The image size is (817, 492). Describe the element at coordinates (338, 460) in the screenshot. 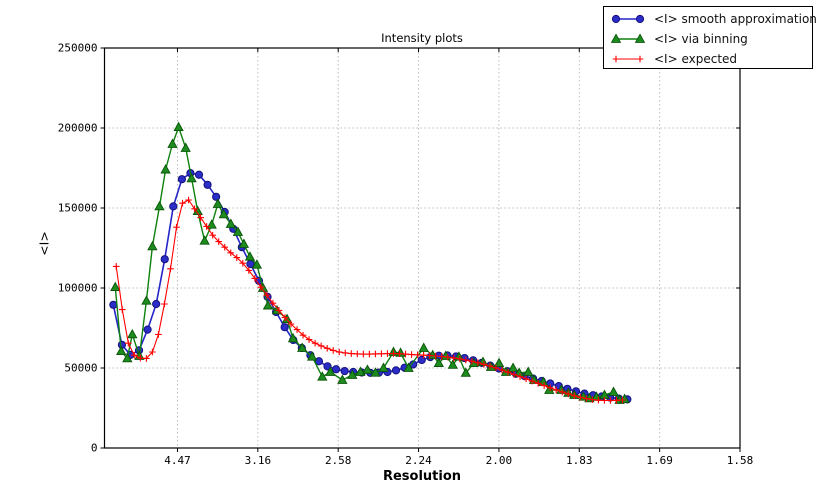

I see `svg-text: 2.58` at that location.